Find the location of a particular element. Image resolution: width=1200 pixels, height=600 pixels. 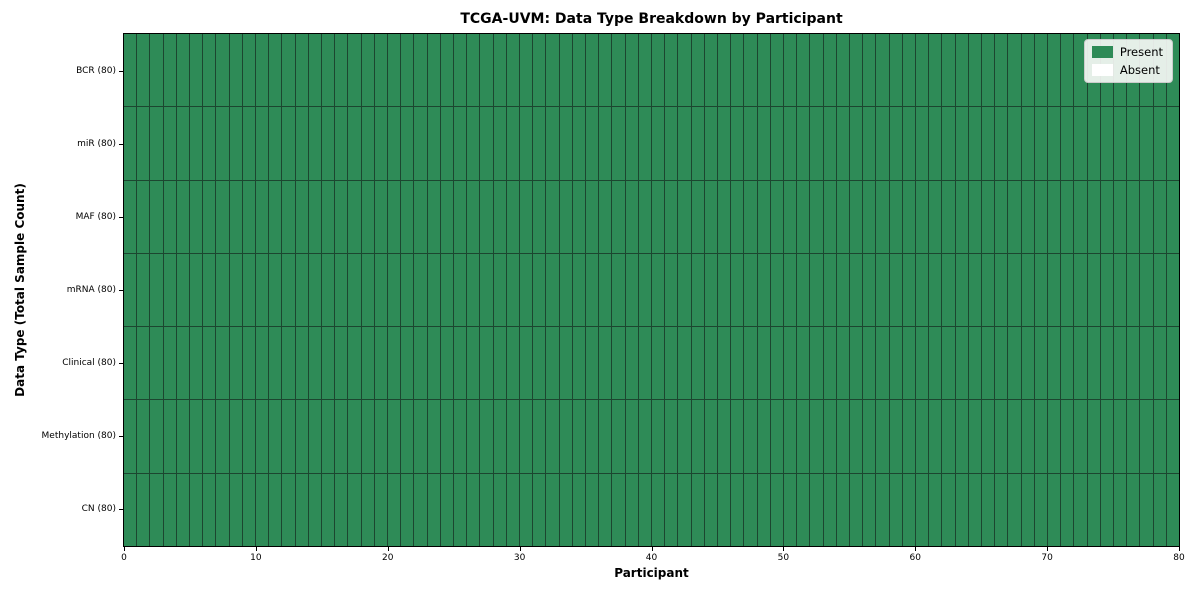

x-tick-label: 80 is located at coordinates (1179, 558).